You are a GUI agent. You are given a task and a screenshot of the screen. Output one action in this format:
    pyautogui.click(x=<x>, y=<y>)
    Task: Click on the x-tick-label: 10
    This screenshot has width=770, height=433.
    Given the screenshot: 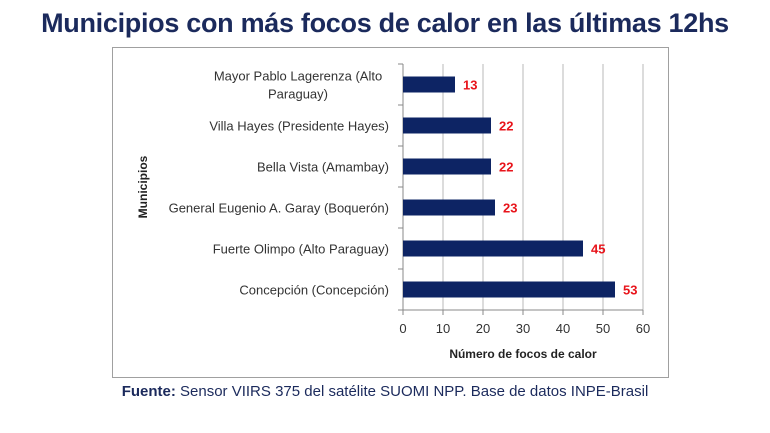 What is the action you would take?
    pyautogui.click(x=443, y=328)
    